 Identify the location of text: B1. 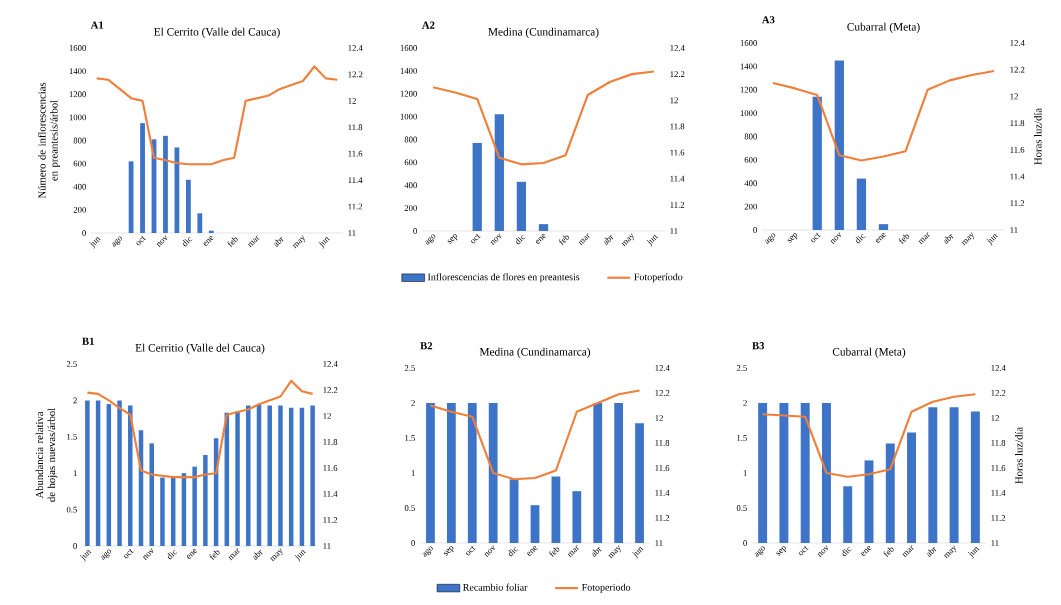
(88, 341).